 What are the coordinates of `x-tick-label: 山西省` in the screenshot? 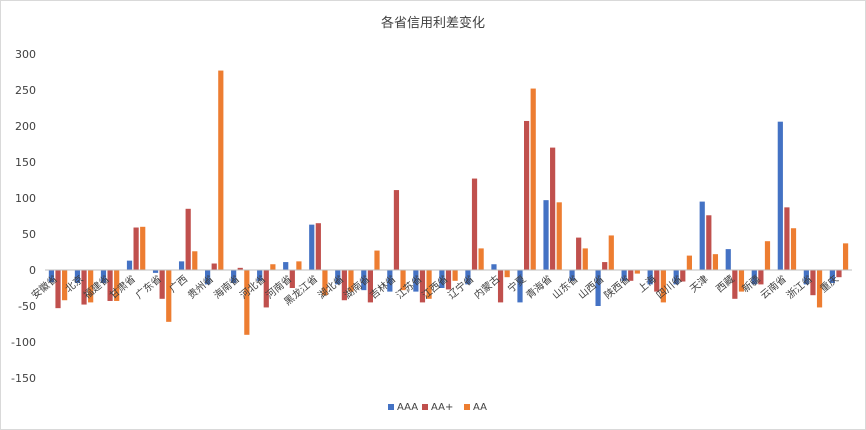 It's located at (590, 286).